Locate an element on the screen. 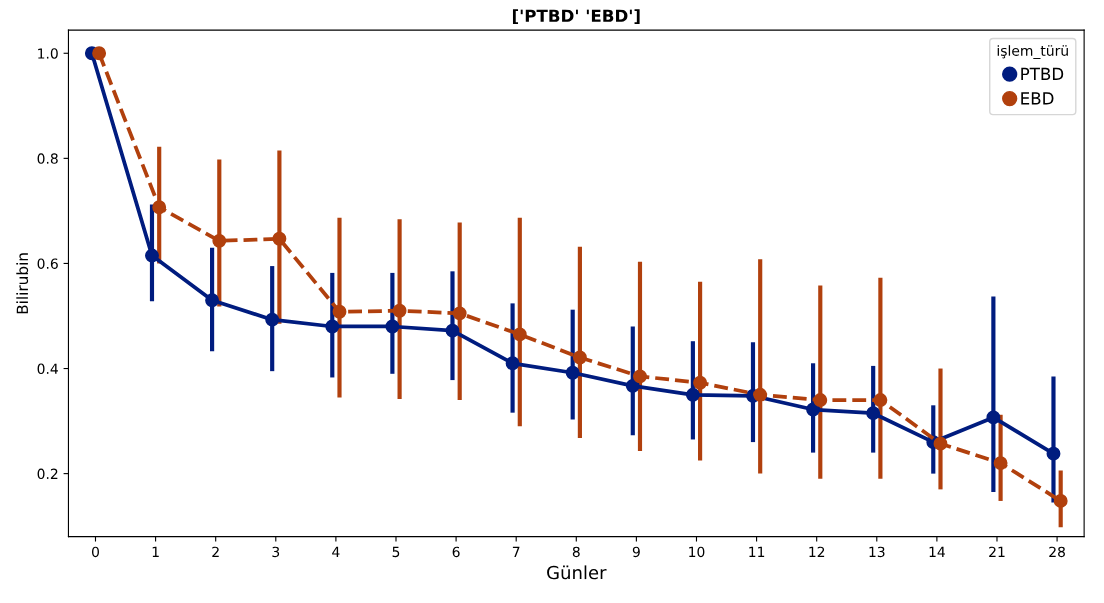 This screenshot has width=1104, height=603. x-tick-label: 12 is located at coordinates (817, 551).